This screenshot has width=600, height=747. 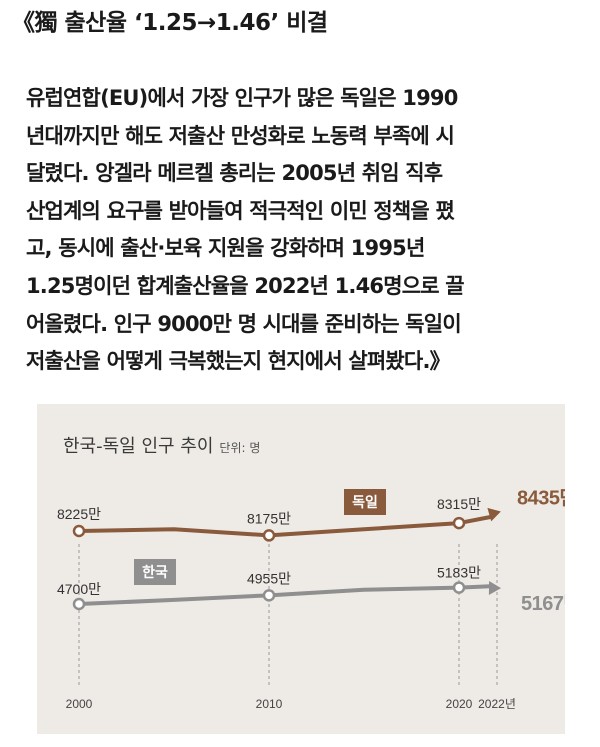 I want to click on body-line: 어올렸다. 인구 9000만 명 시대를 준비하는 독일이, so click(x=244, y=323).